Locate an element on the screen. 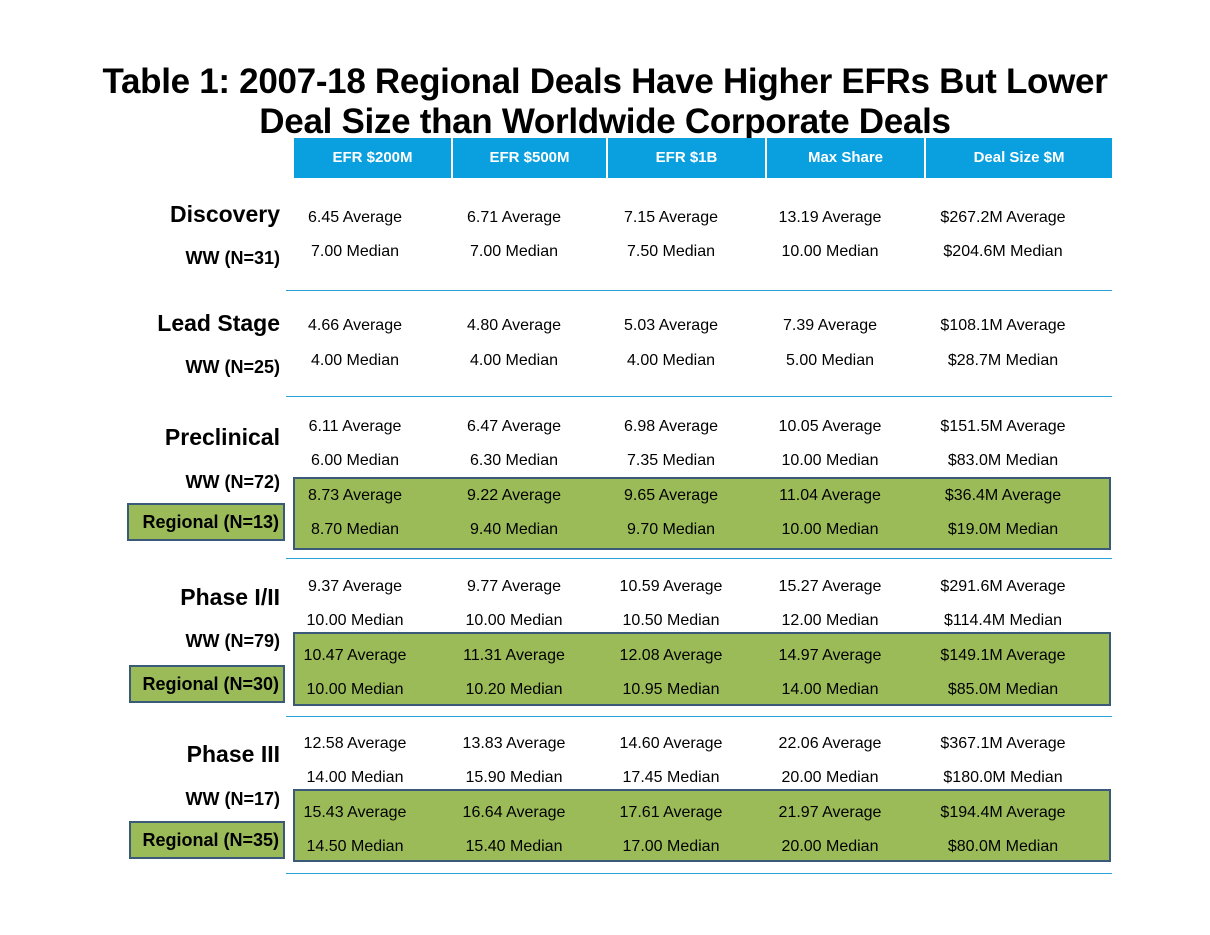 The height and width of the screenshot is (935, 1210). table-cell: 4.66 Average is located at coordinates (354, 325).